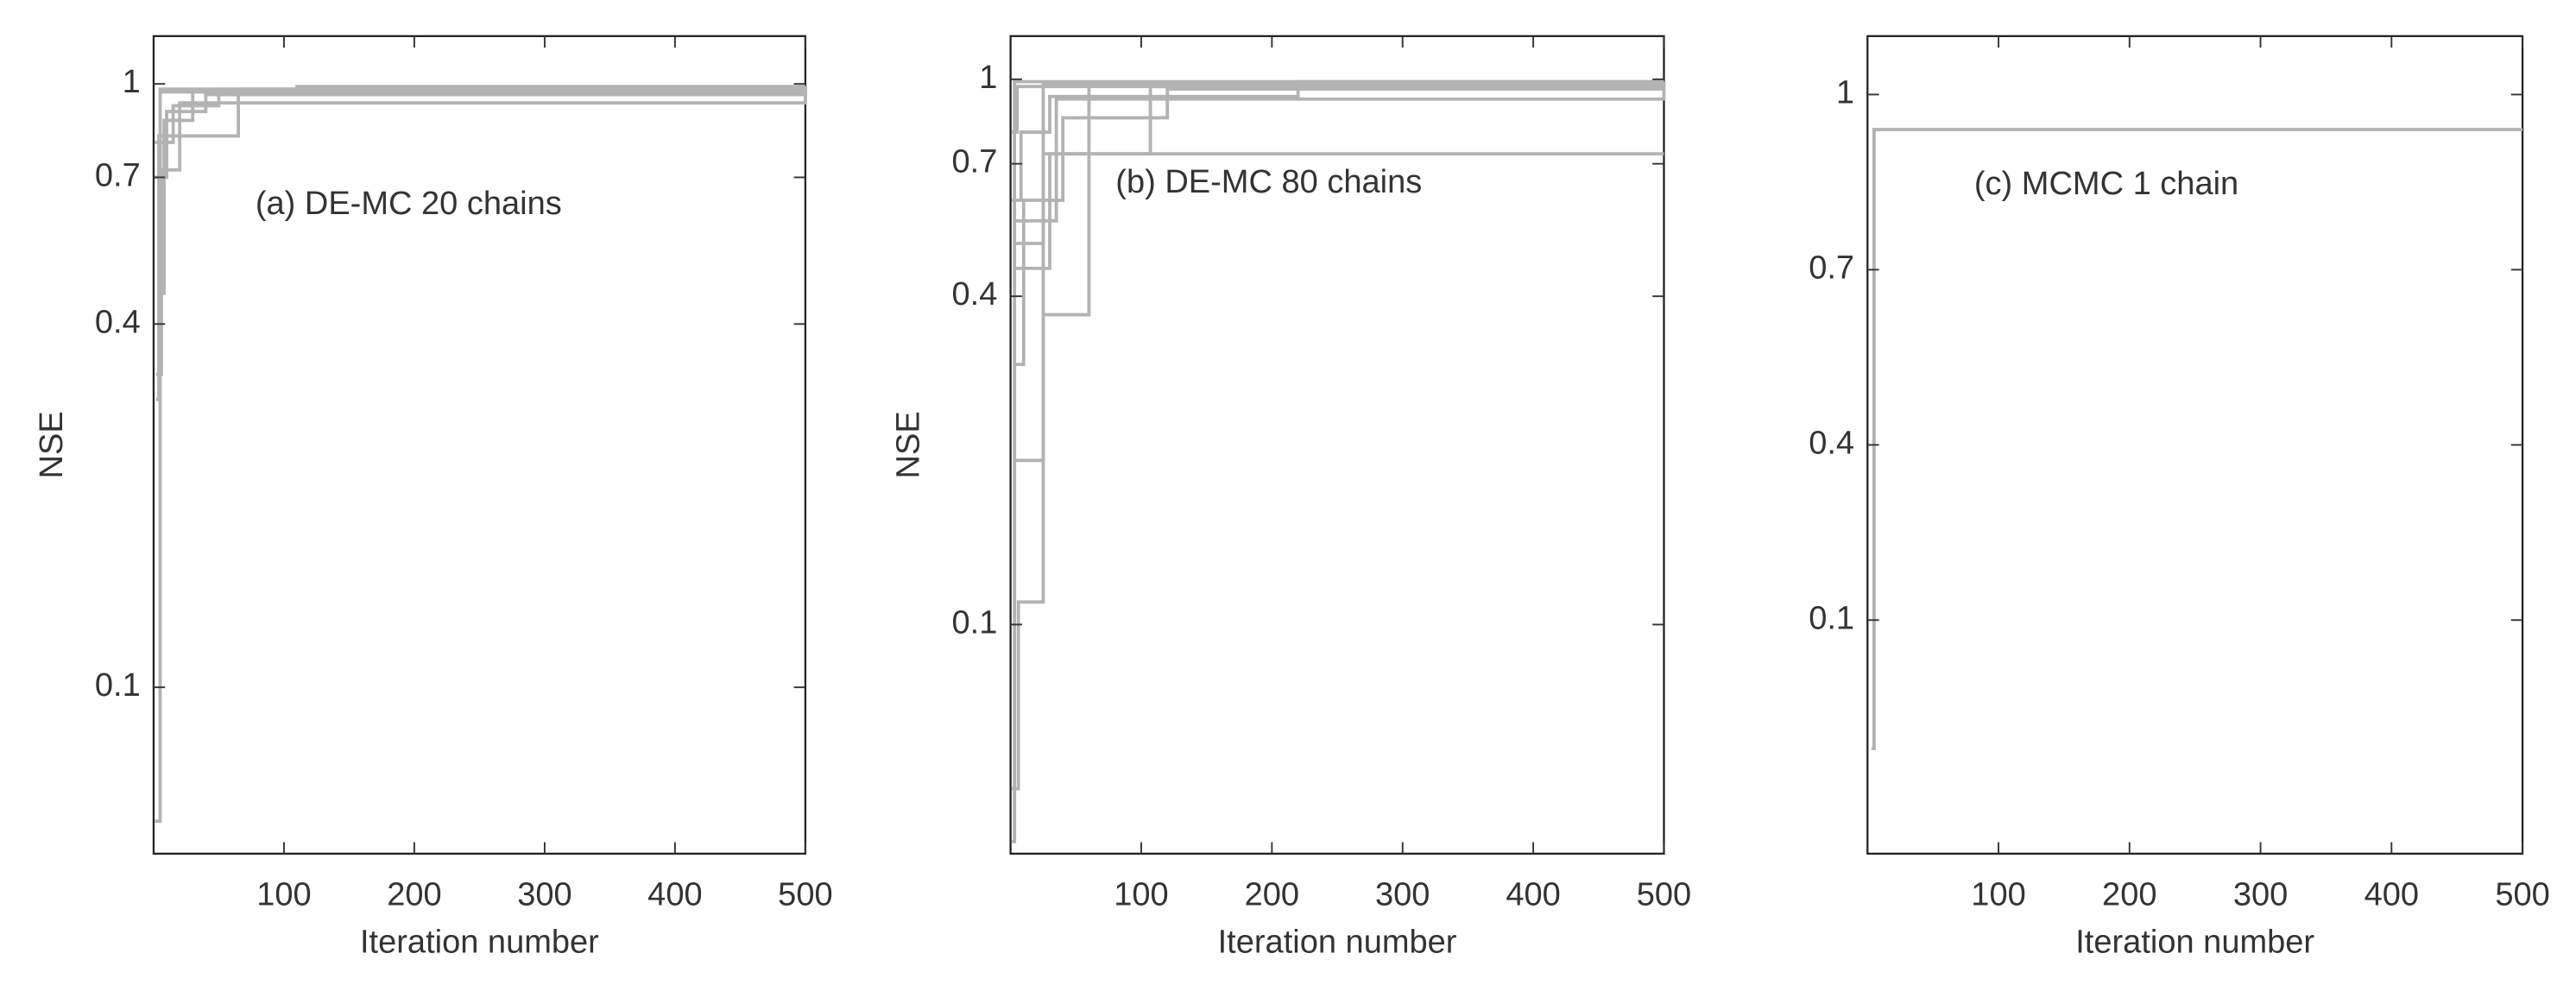 This screenshot has height=985, width=2576. Describe the element at coordinates (2106, 184) in the screenshot. I see `annotation: (c) MCMC 1 chain` at that location.